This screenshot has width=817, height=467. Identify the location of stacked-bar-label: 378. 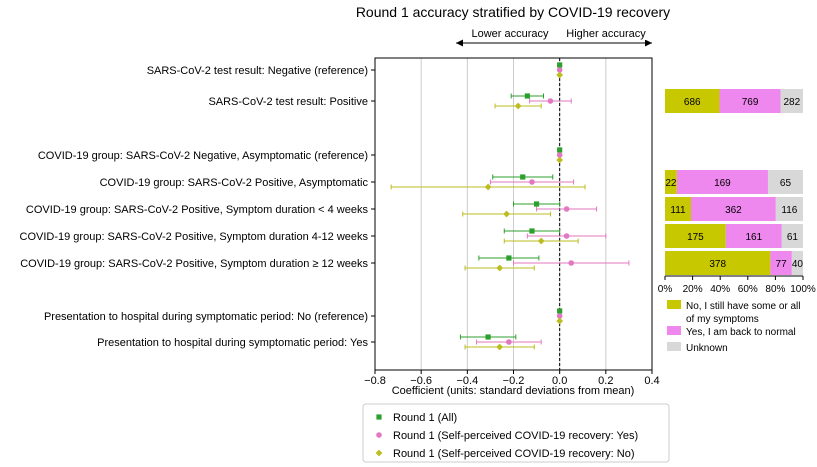
(717, 264).